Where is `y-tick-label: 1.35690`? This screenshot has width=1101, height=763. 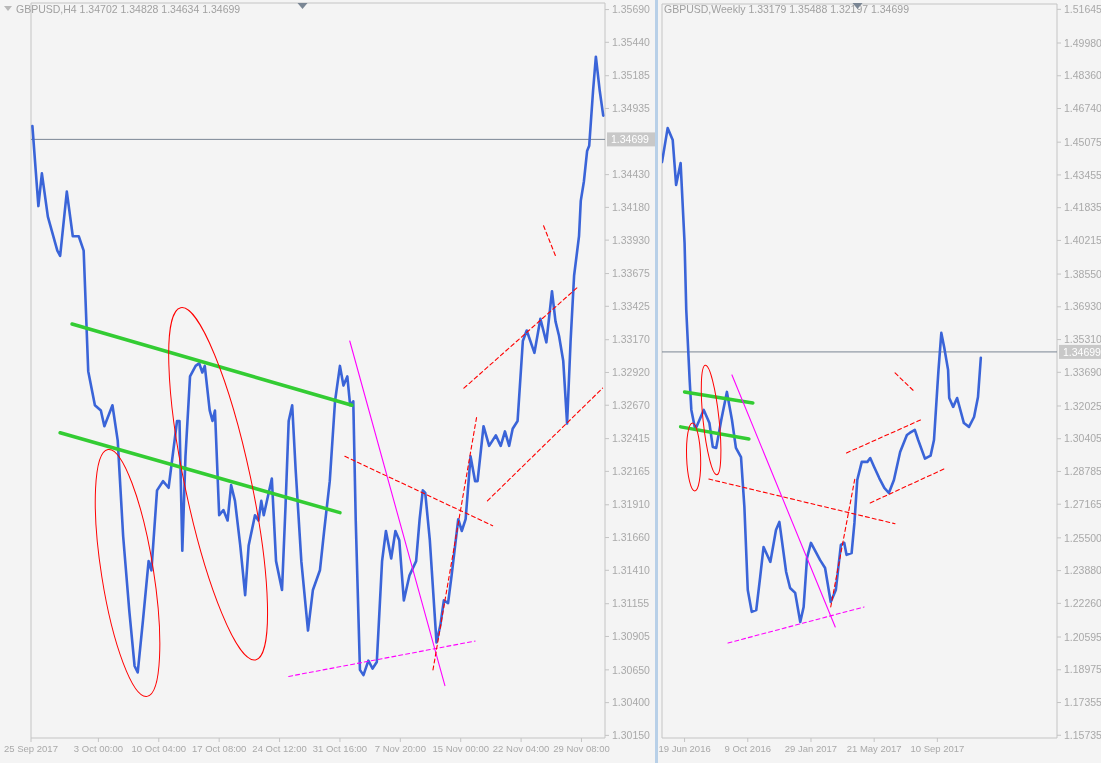
y-tick-label: 1.35690 is located at coordinates (631, 9).